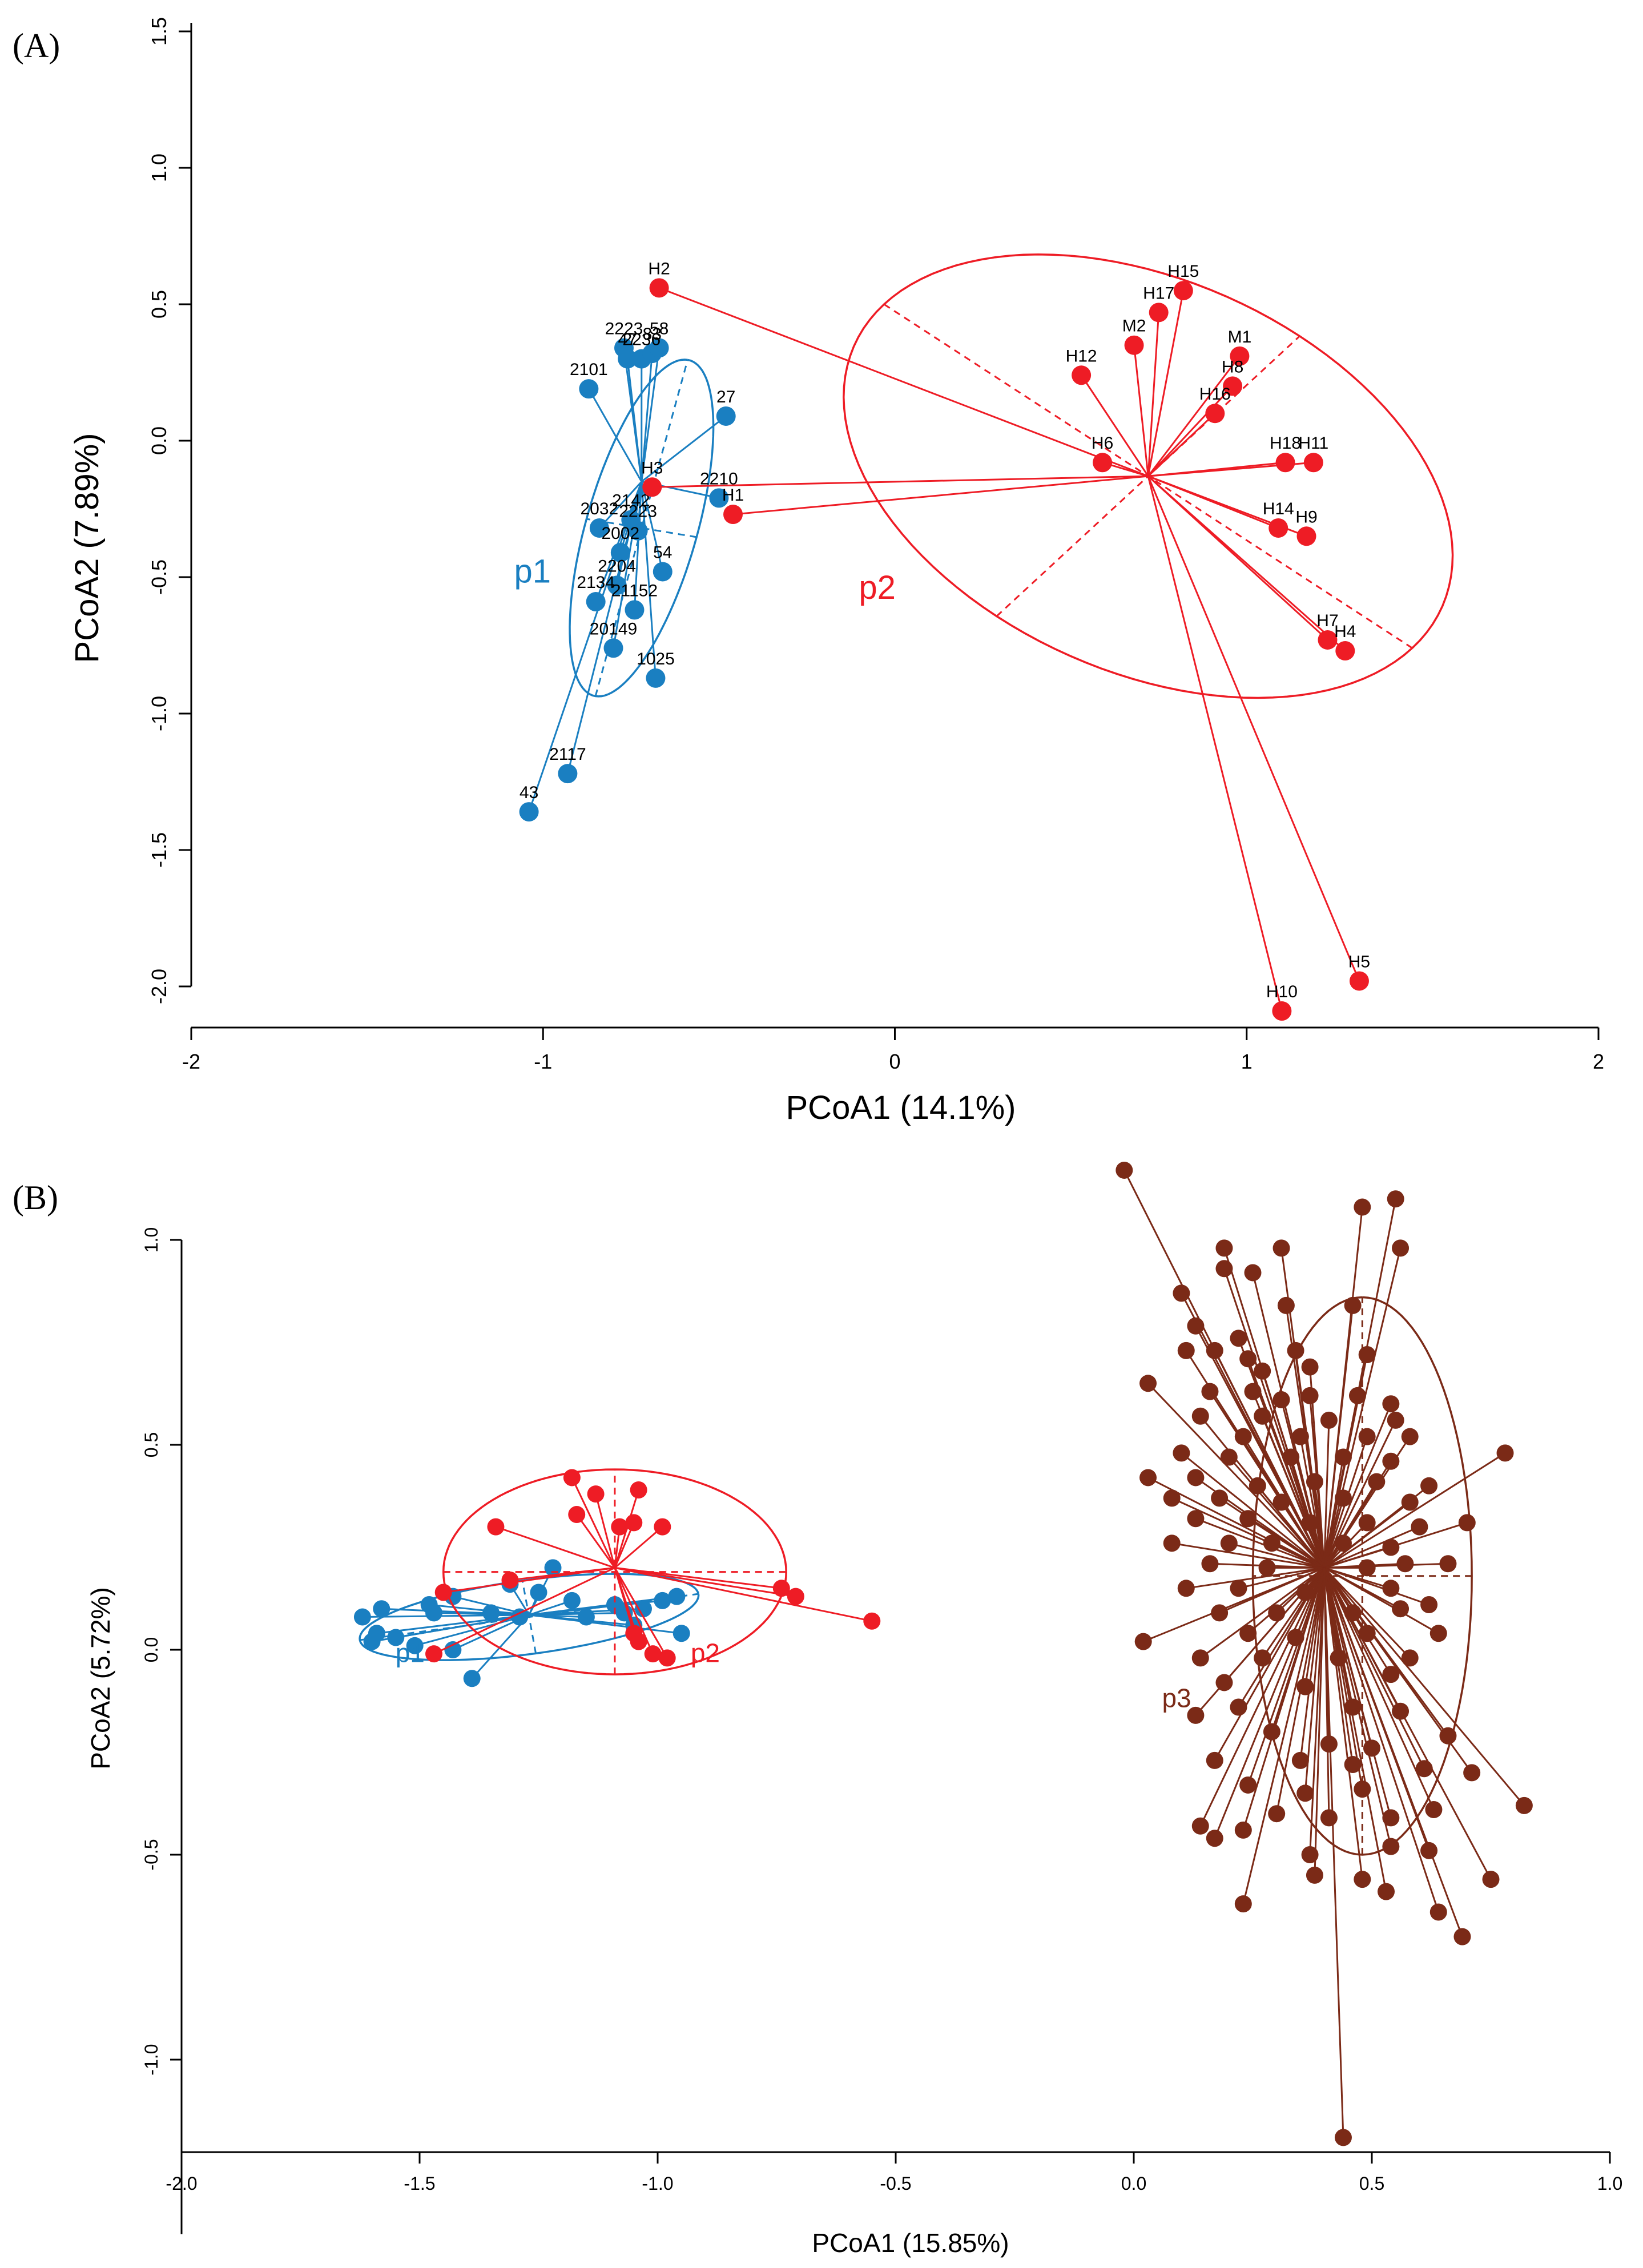 The image size is (1643, 2268). Describe the element at coordinates (1247, 1061) in the screenshot. I see `x-tick-label: 1` at that location.